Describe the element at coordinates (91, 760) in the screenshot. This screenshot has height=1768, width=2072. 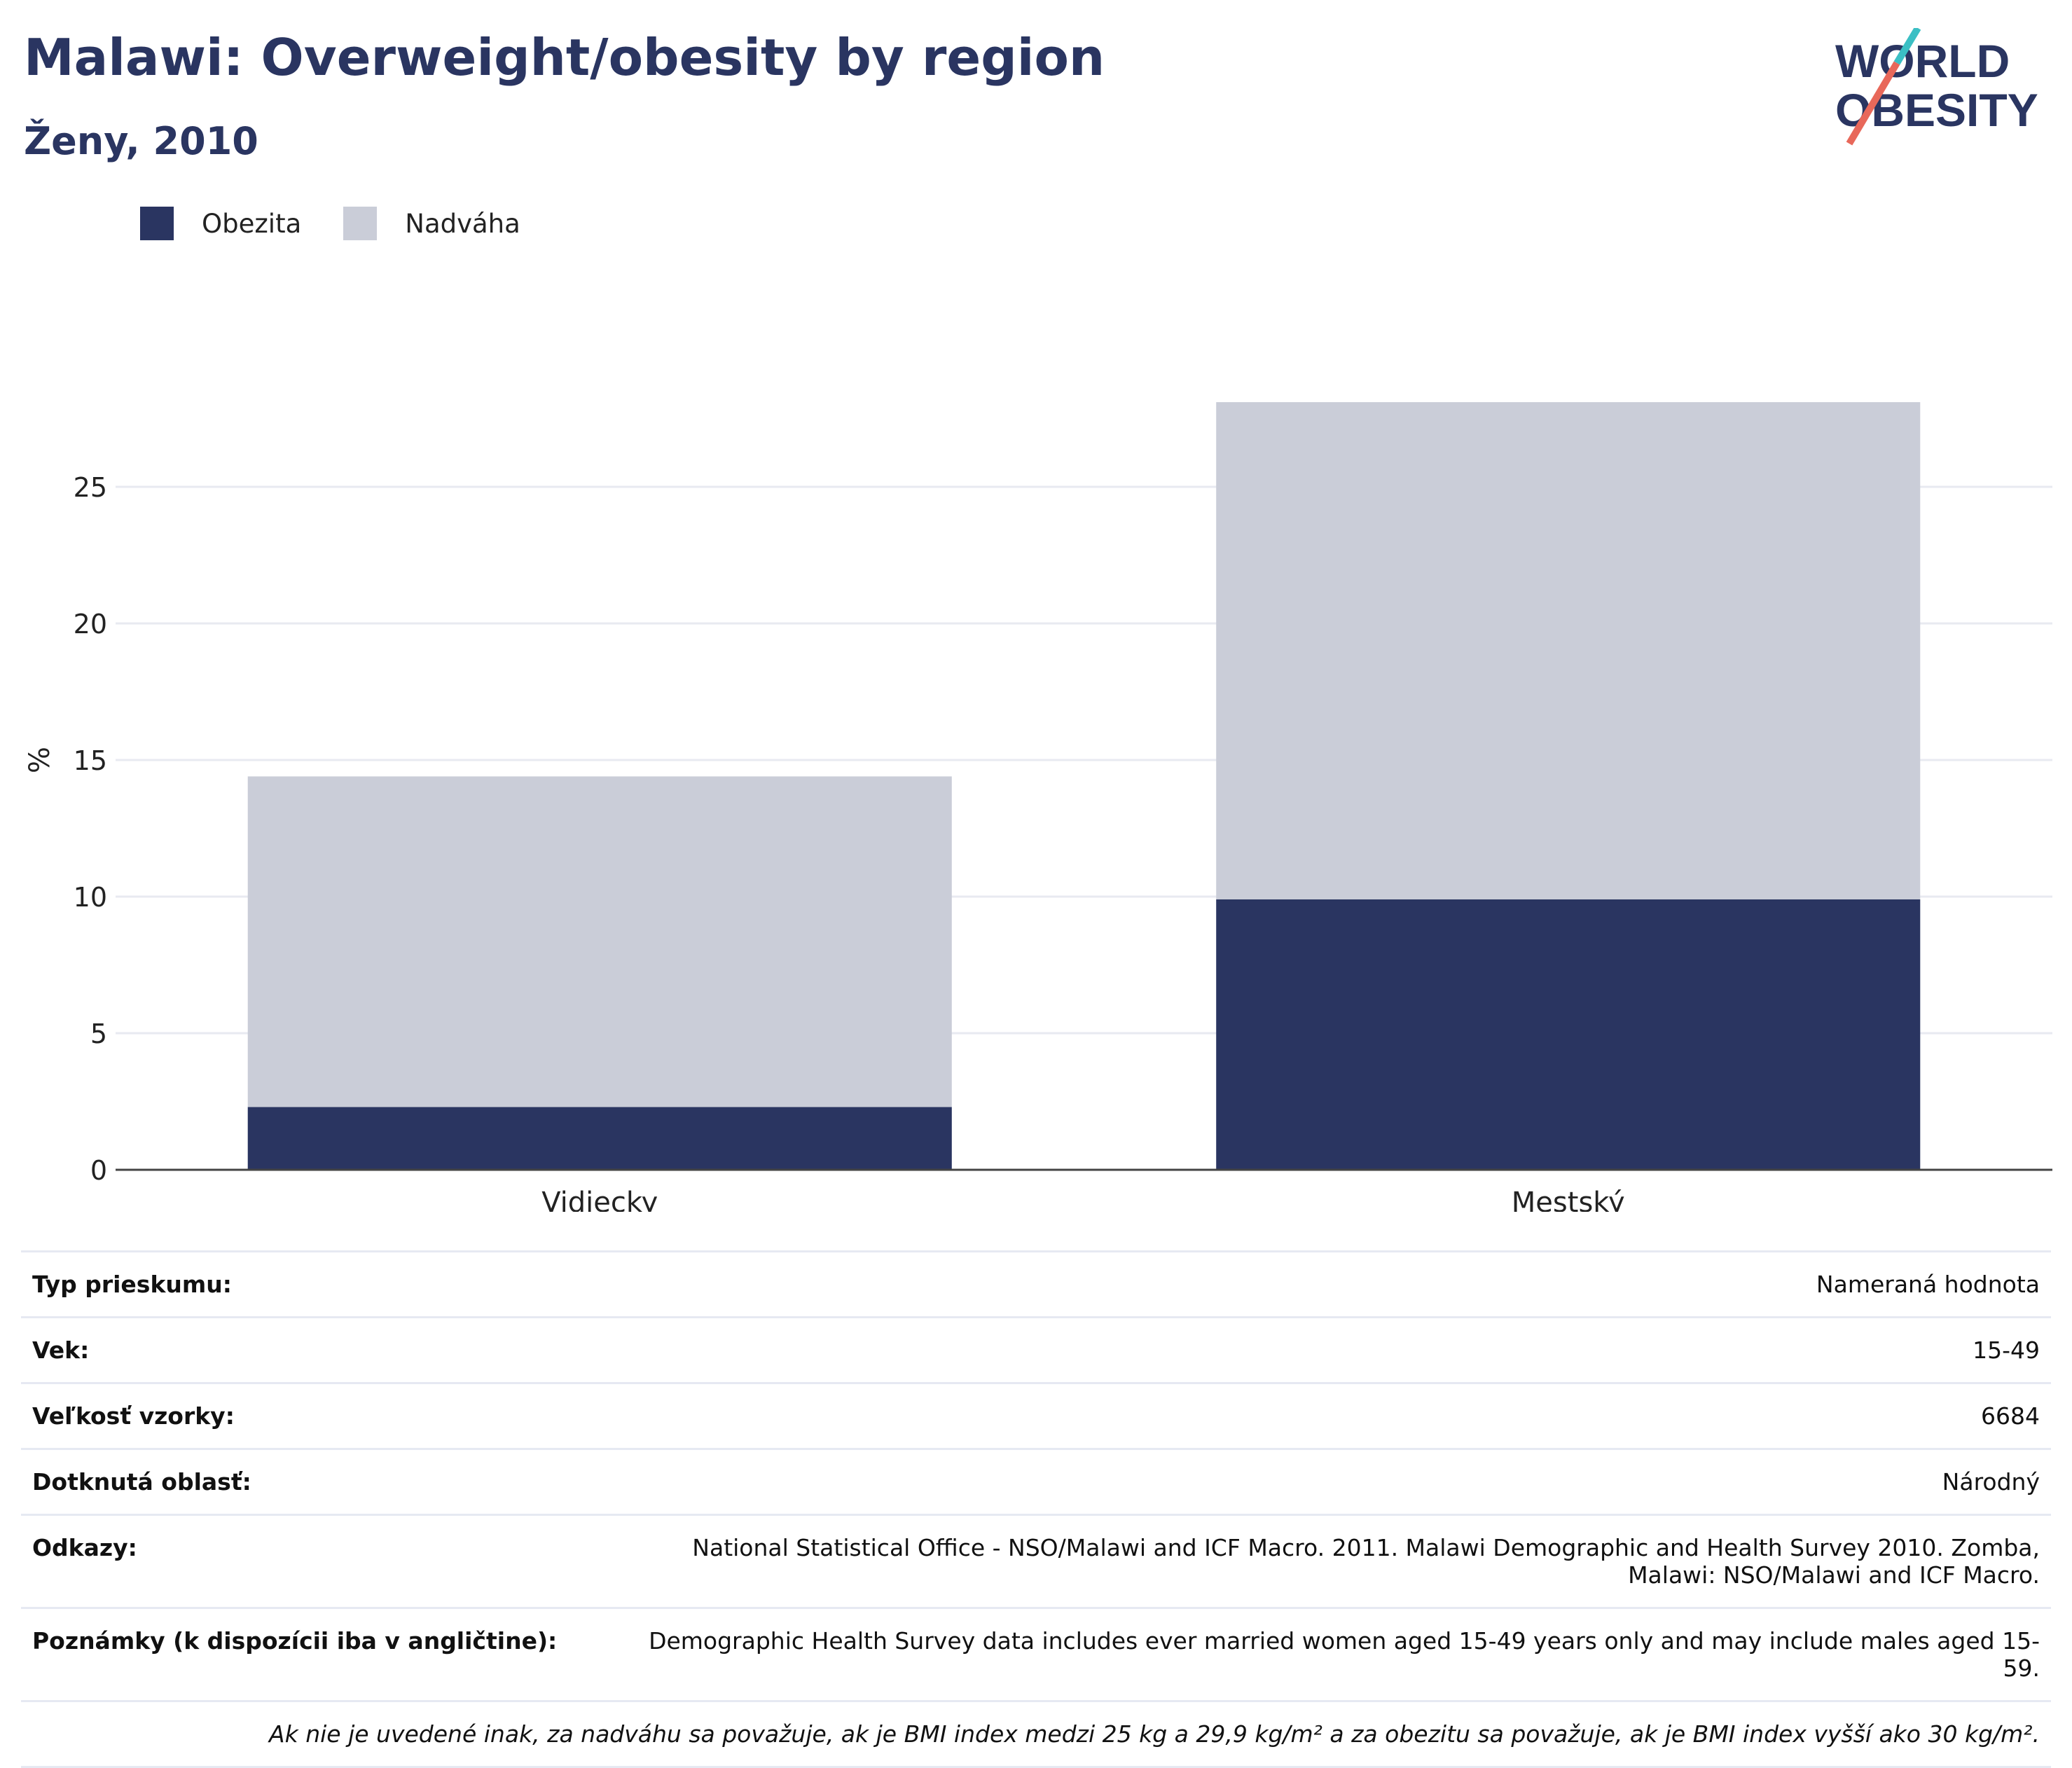
I see `y-tick-label: 15` at that location.